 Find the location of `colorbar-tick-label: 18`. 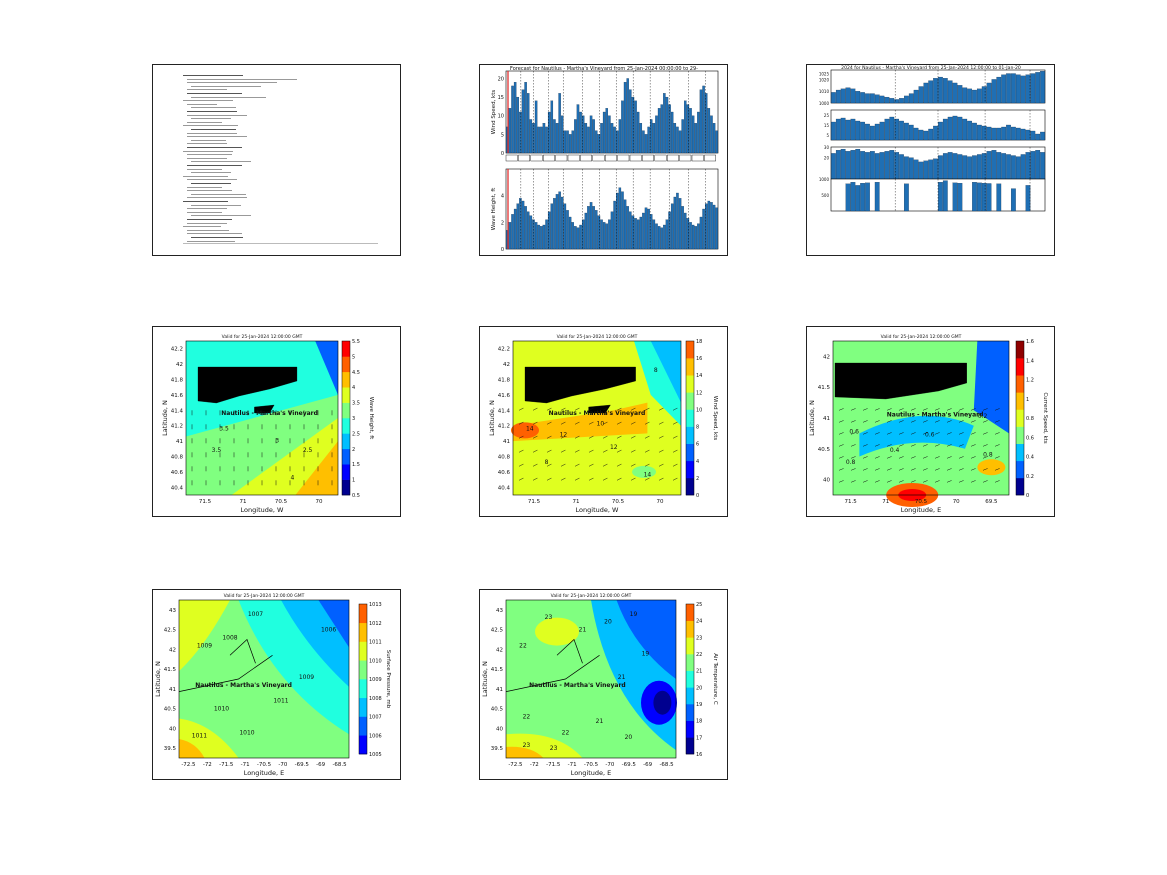

colorbar-tick-label: 18 is located at coordinates (699, 342).